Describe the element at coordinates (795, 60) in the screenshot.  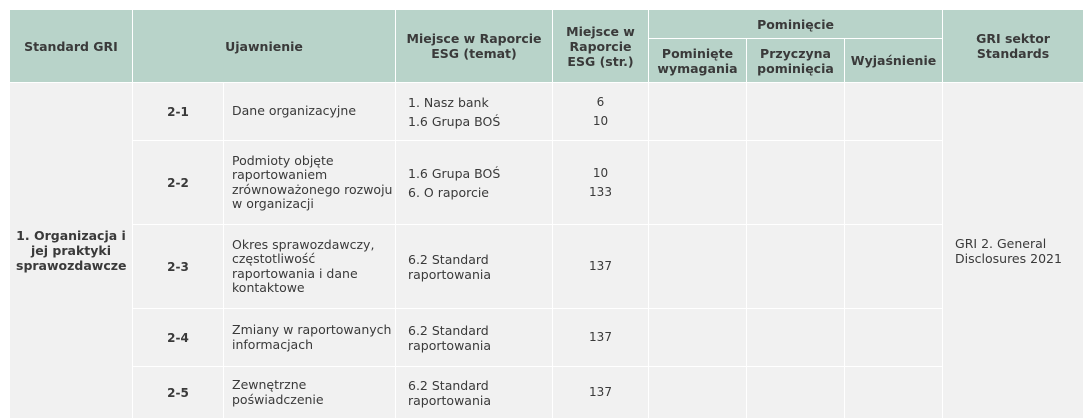
I see `header-przyczyna-pominiecia: Przyczyna pominięcia` at that location.